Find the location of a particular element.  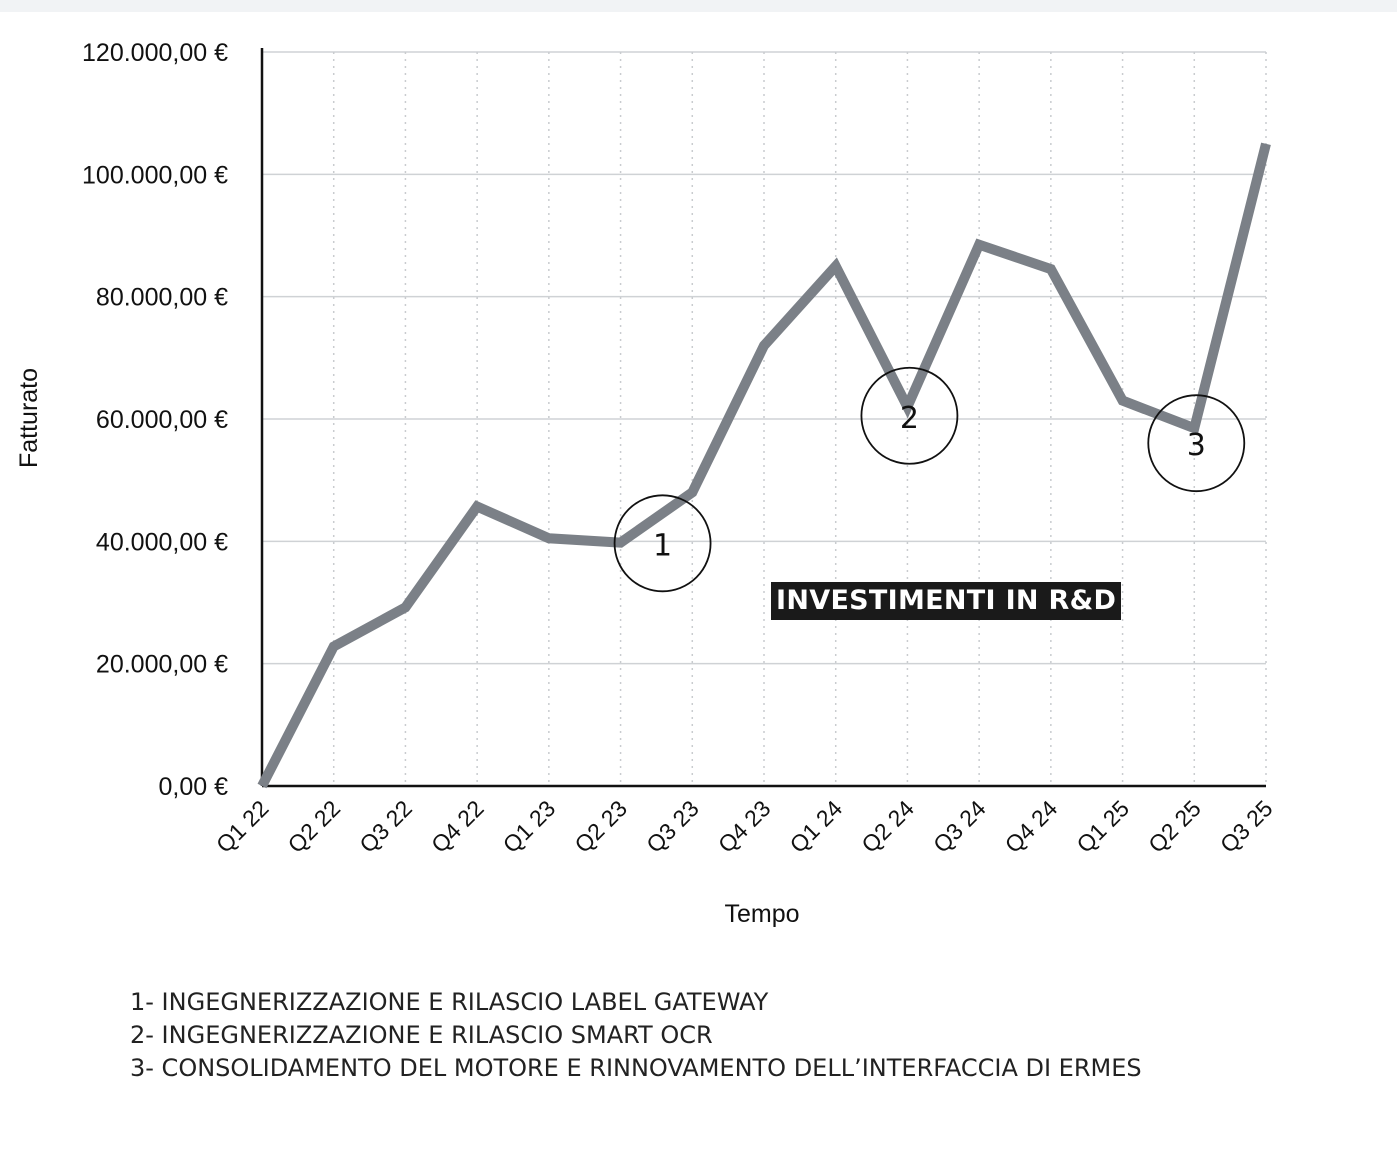

callout-label: 1 is located at coordinates (662, 545).